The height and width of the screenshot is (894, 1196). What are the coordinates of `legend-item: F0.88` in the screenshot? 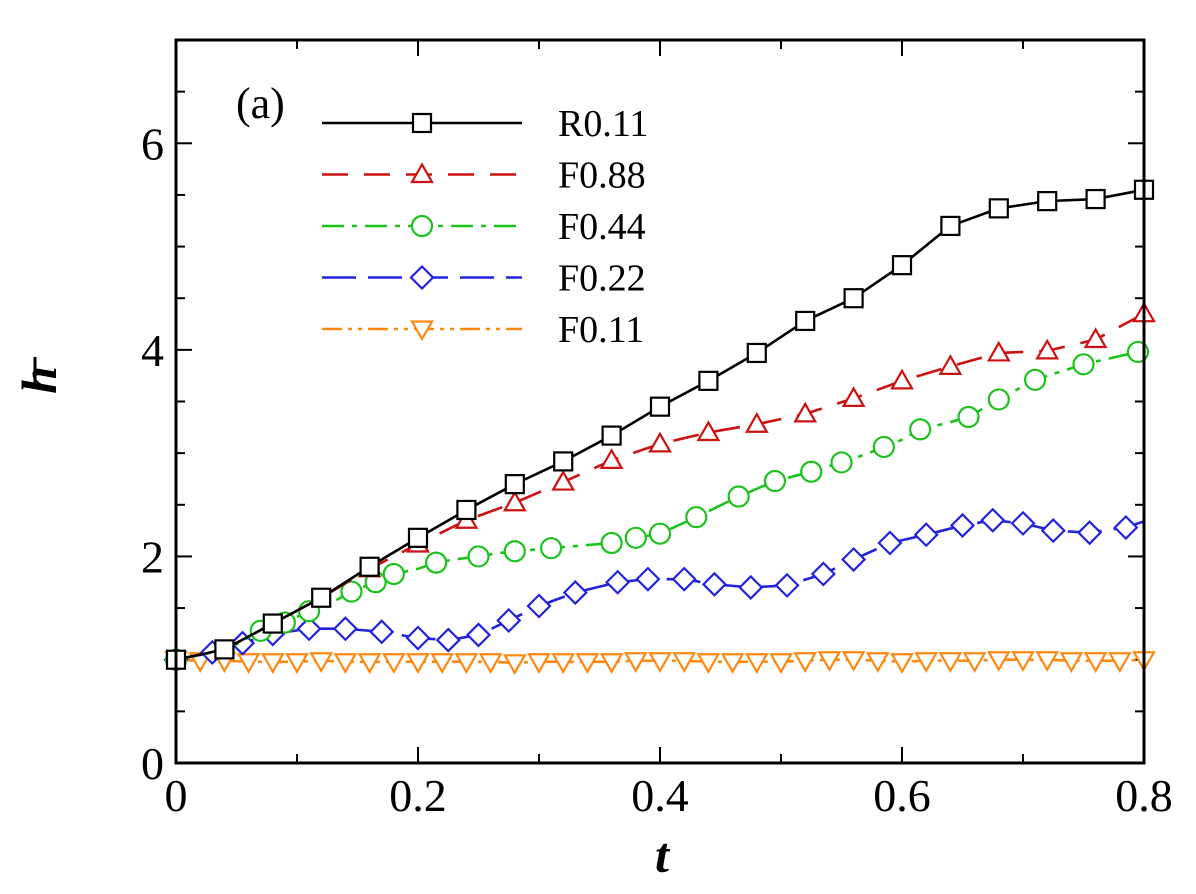 It's located at (484, 176).